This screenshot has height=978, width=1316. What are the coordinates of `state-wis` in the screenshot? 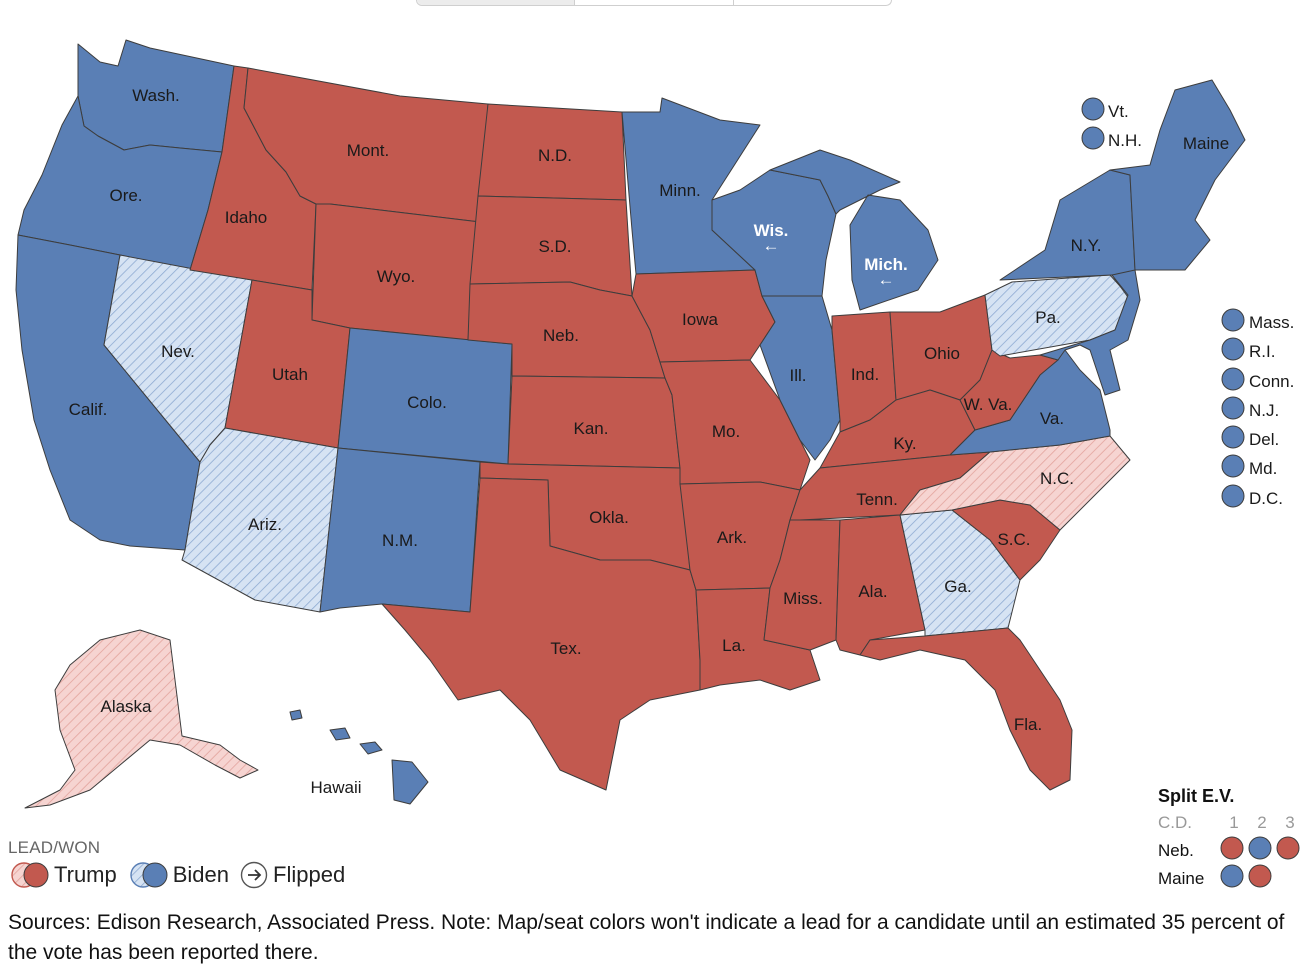 It's located at (774, 233).